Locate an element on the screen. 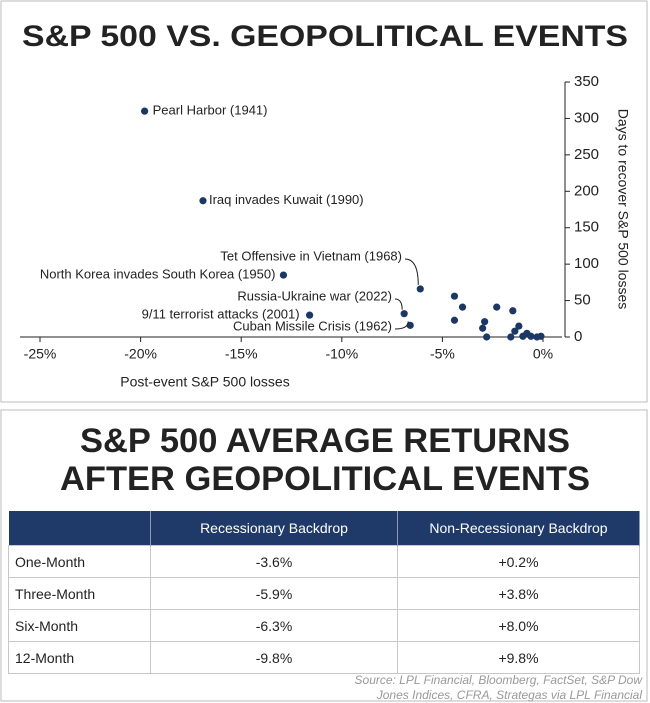 Image resolution: width=650 pixels, height=703 pixels. table-cell: Six-Month is located at coordinates (79, 625).